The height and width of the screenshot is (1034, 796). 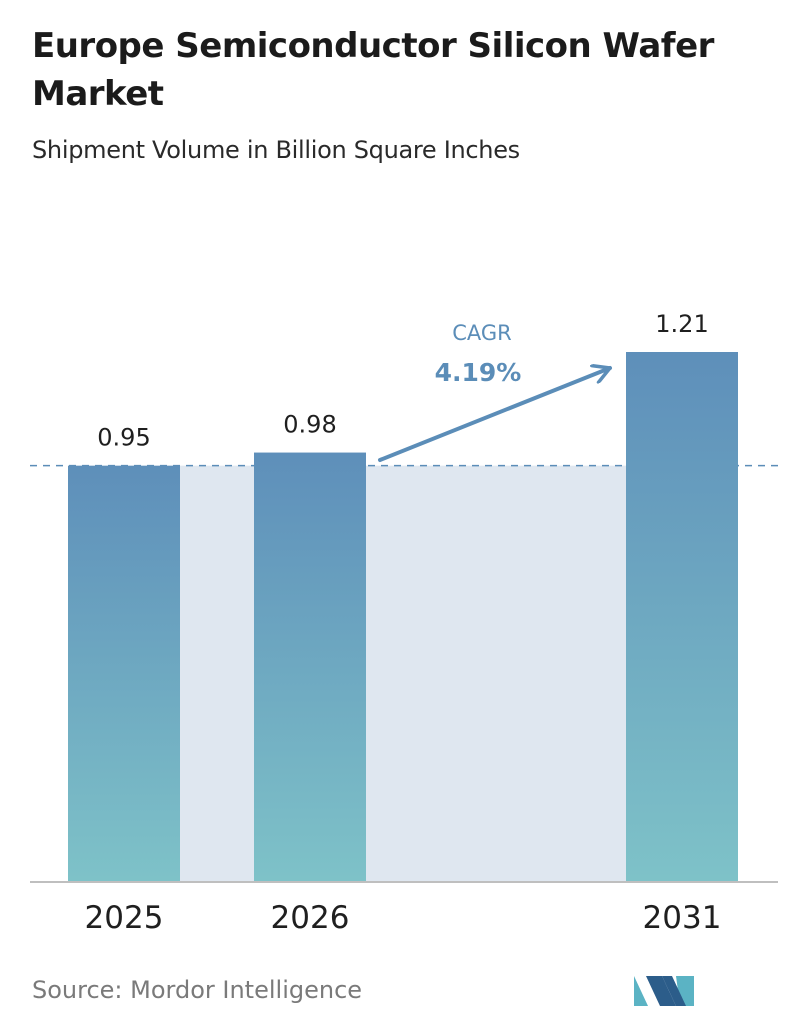 What do you see at coordinates (641, 991) in the screenshot?
I see `logo-shape-left` at bounding box center [641, 991].